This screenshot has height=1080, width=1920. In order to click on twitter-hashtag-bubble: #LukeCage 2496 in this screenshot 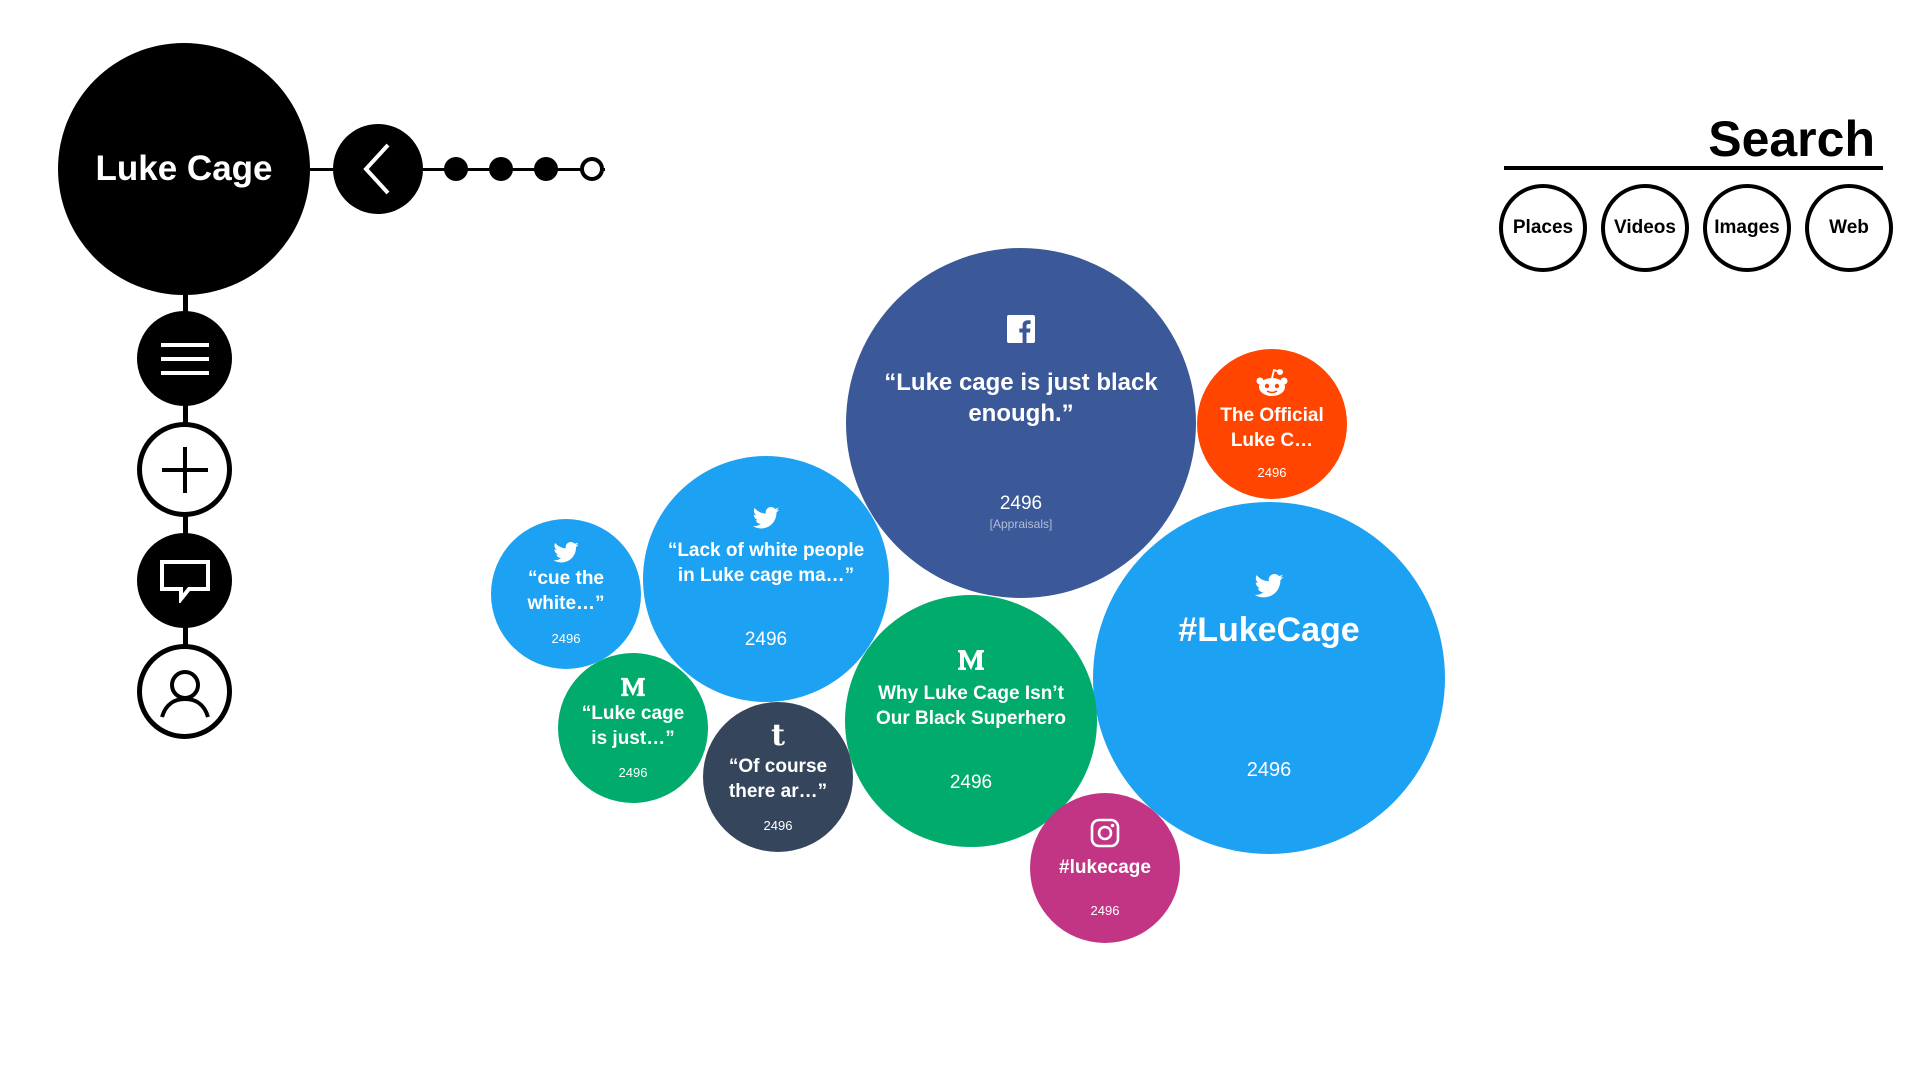, I will do `click(1269, 678)`.